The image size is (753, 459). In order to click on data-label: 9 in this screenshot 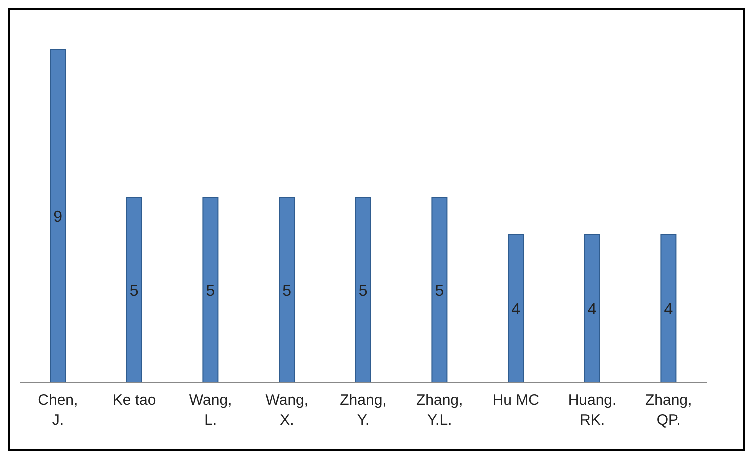, I will do `click(58, 217)`.